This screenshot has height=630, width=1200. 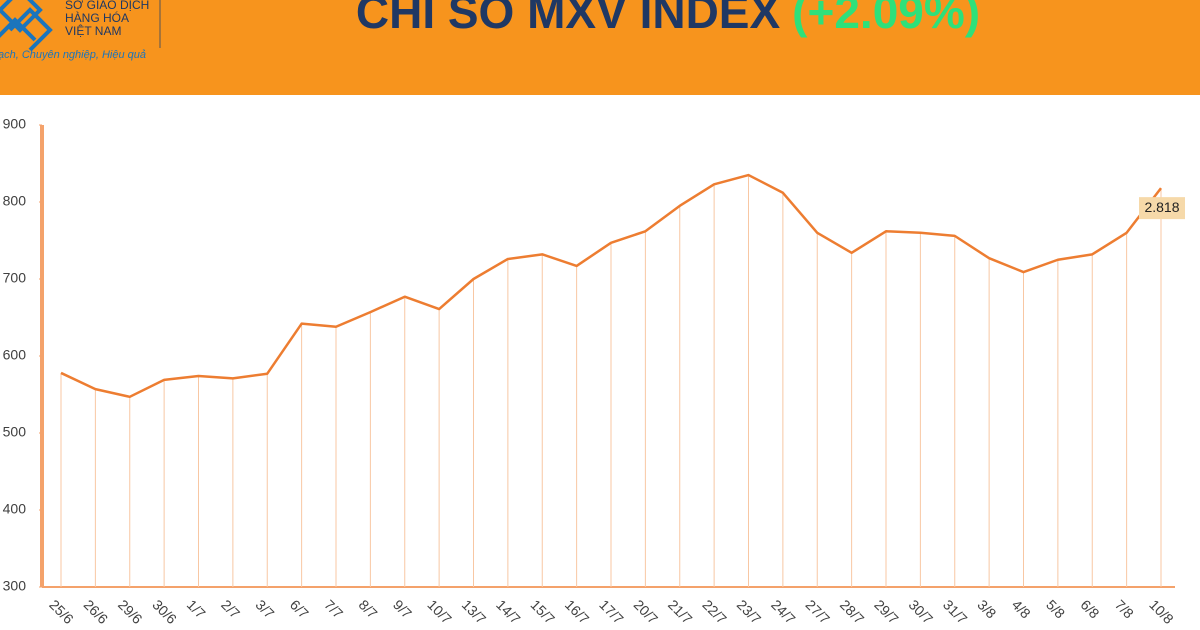 I want to click on y-tick-label: 800, so click(x=15, y=201).